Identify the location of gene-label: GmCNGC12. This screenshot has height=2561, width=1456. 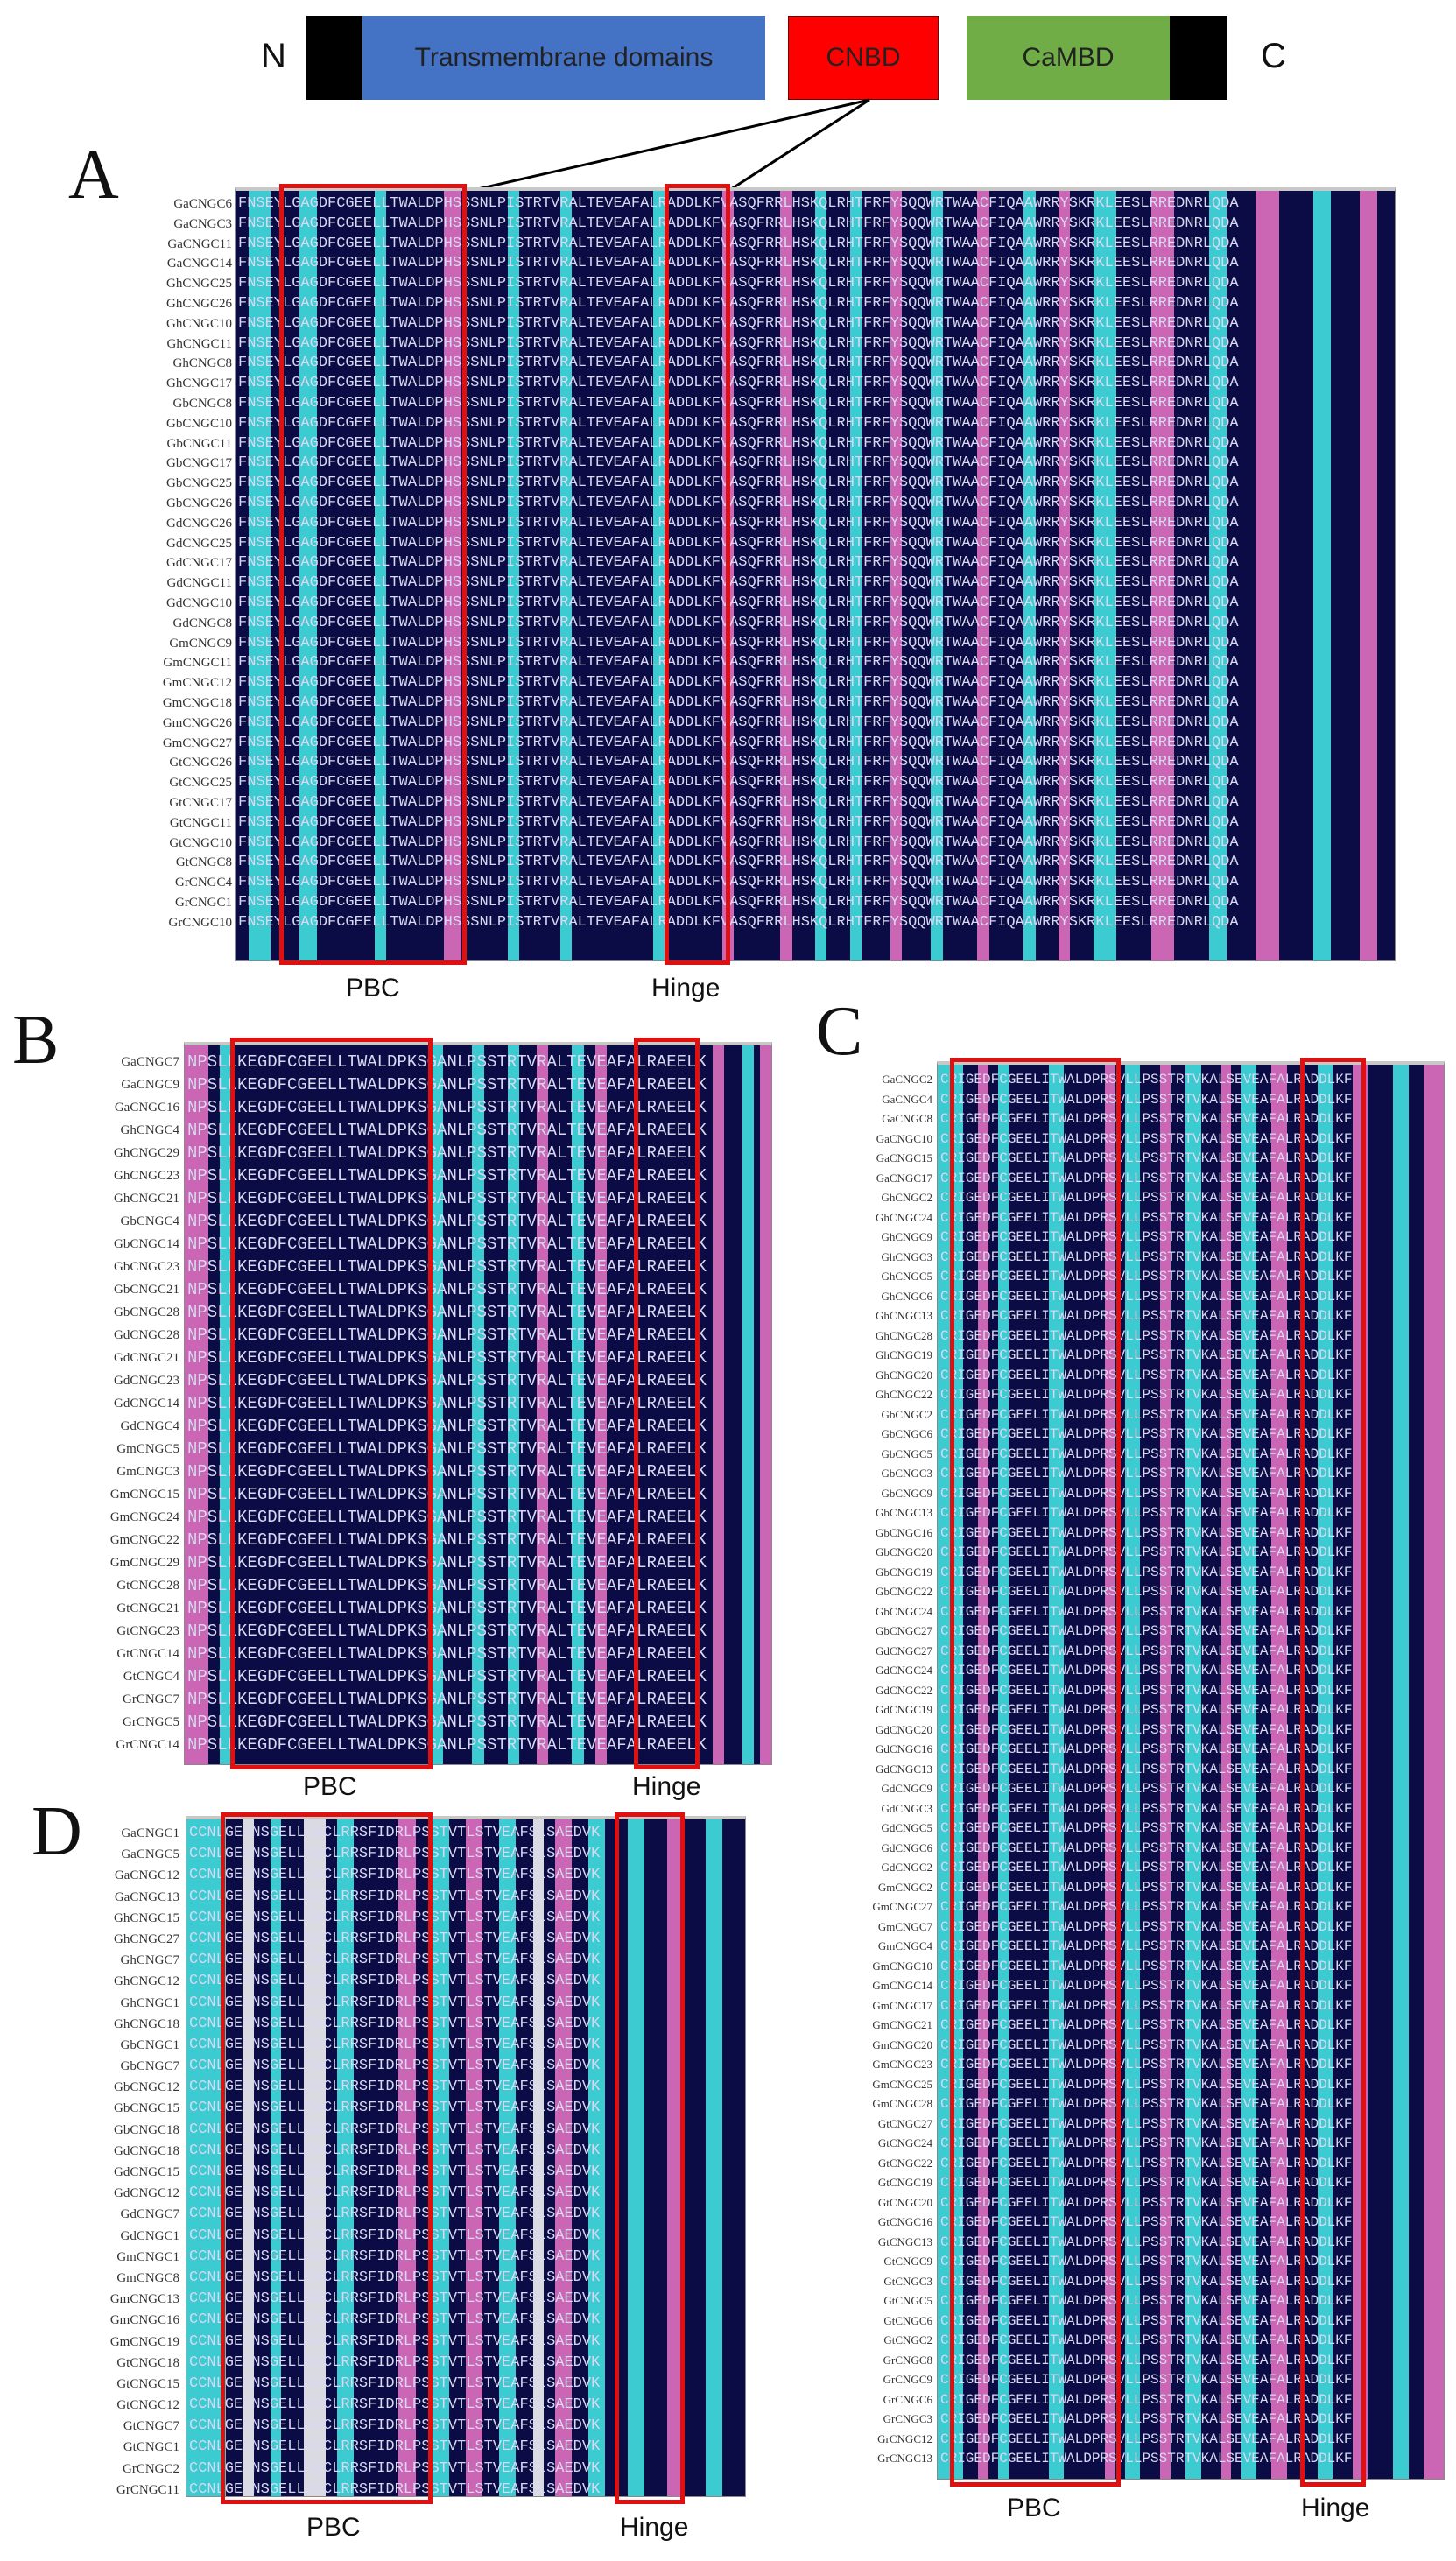
(197, 683).